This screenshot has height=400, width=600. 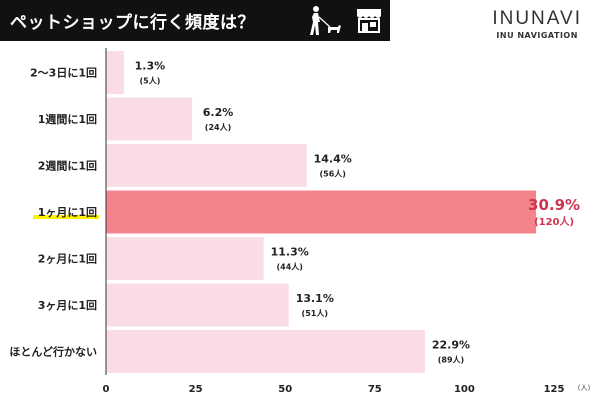 I want to click on category-label: 1ヶ月に1回, so click(x=67, y=212).